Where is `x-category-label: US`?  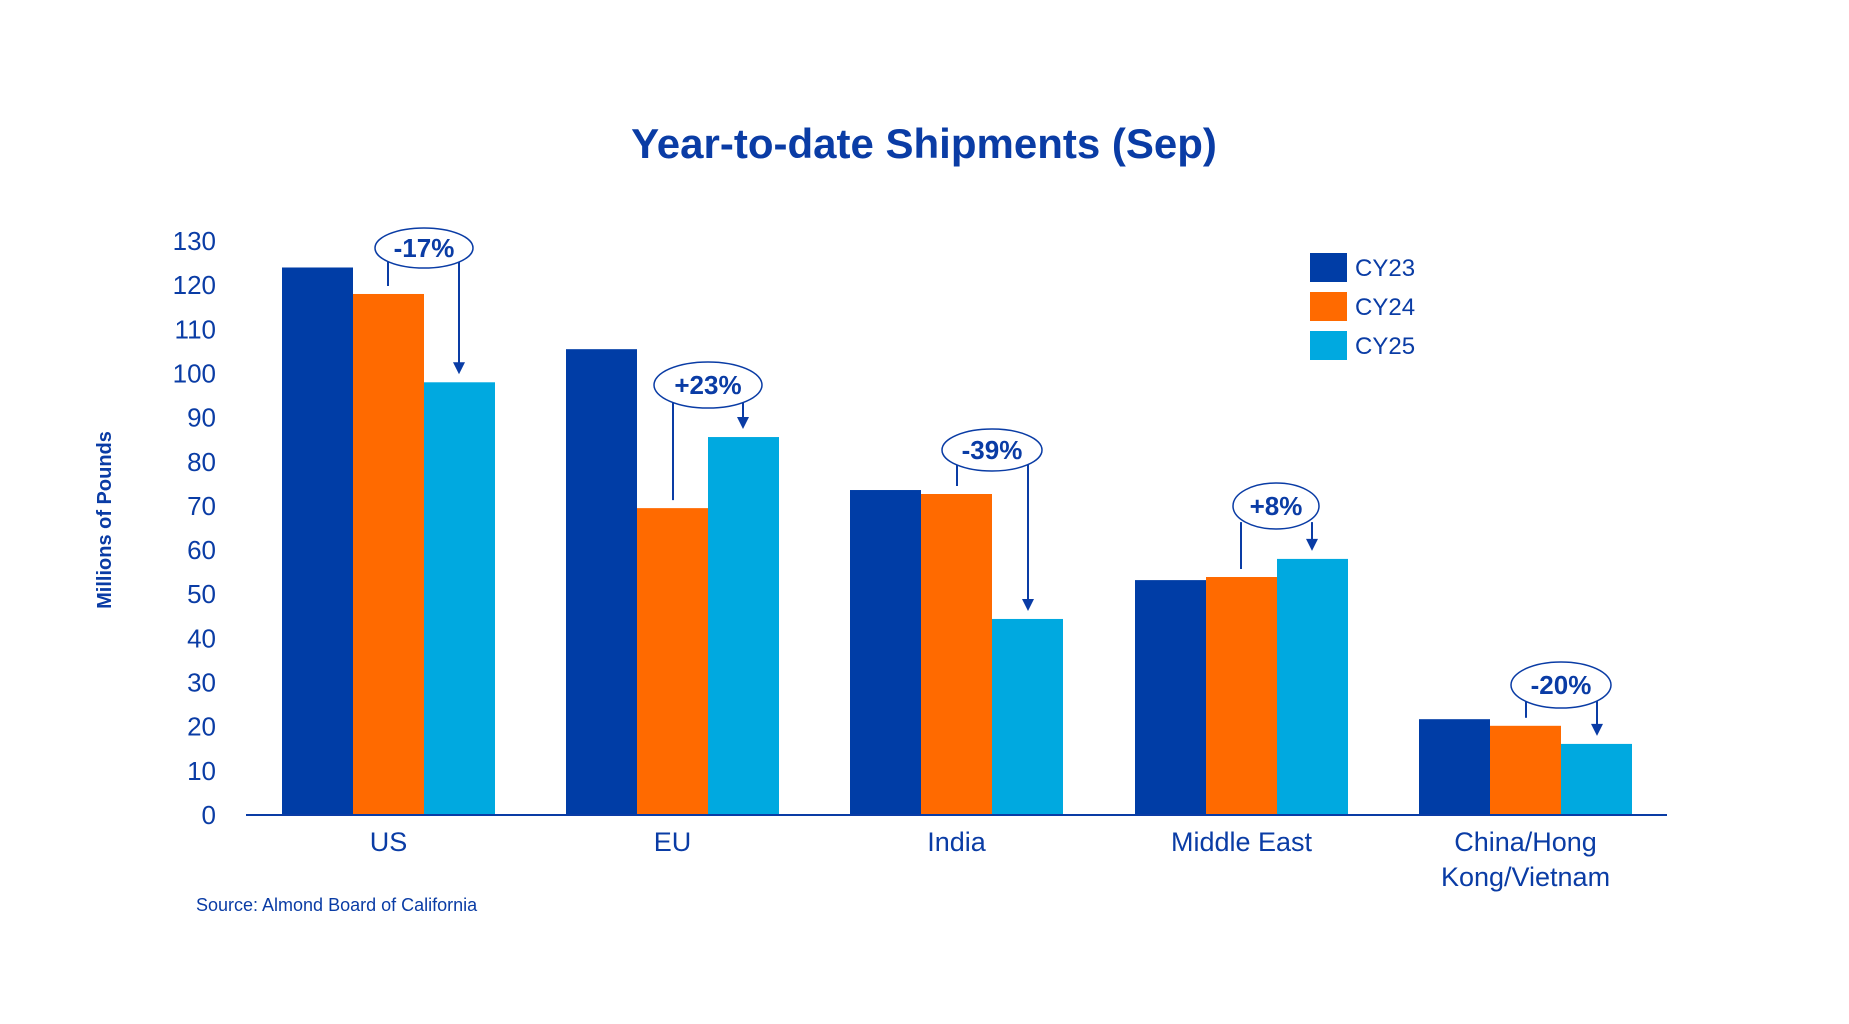
x-category-label: US is located at coordinates (389, 842).